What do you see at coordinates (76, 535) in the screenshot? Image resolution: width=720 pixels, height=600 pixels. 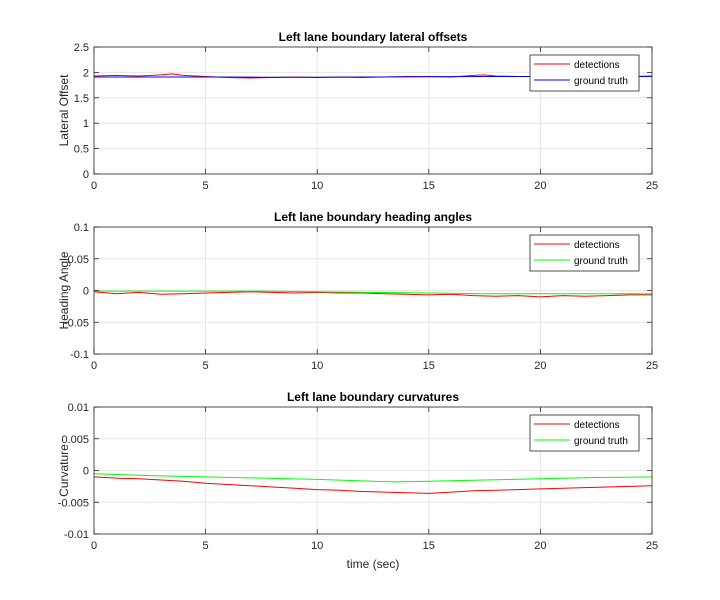 I see `y-tick-label: -0.01` at bounding box center [76, 535].